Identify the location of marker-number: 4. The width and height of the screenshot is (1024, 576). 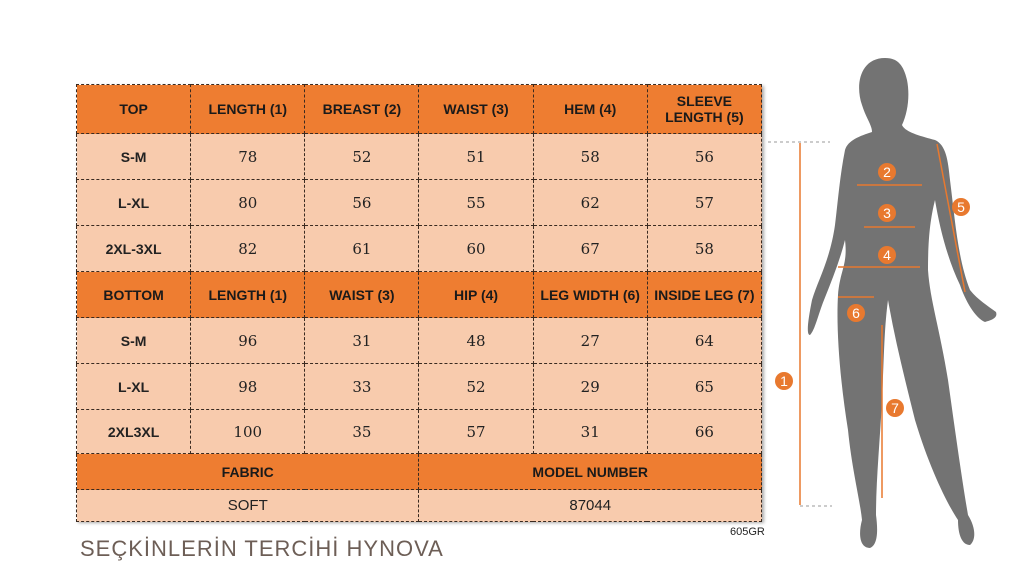
(887, 255).